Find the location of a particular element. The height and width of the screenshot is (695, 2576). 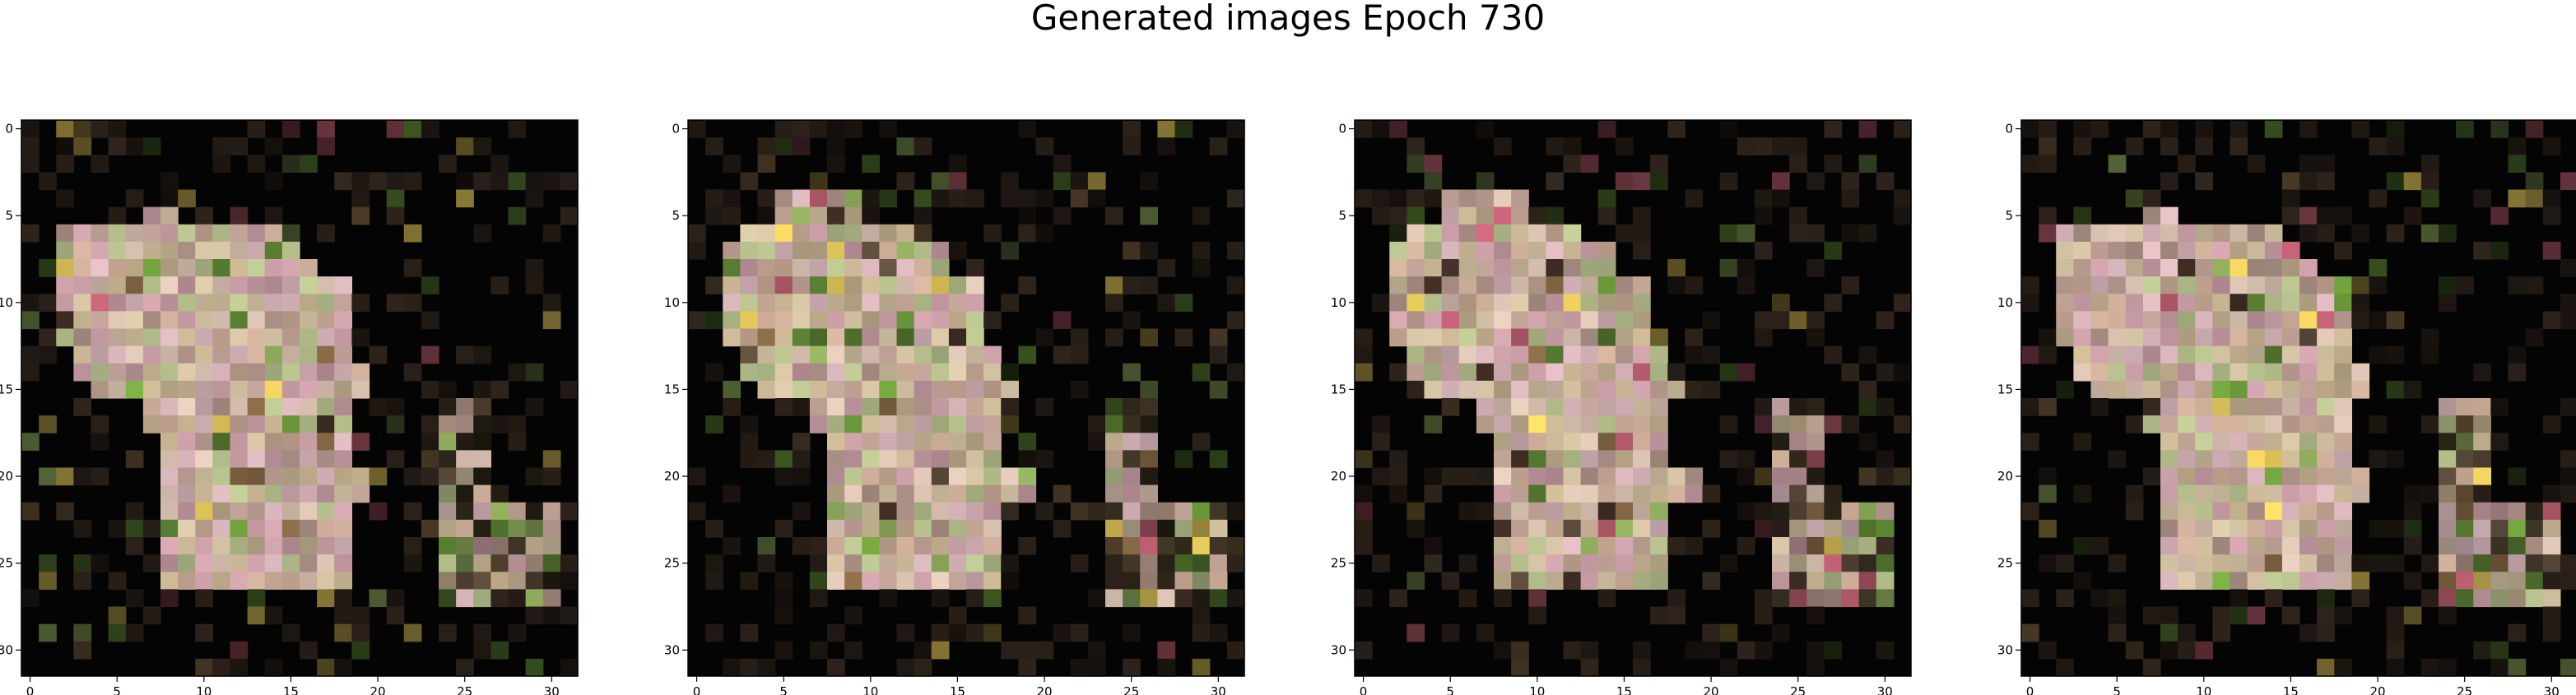

y-tick-label: 15 is located at coordinates (6, 389).